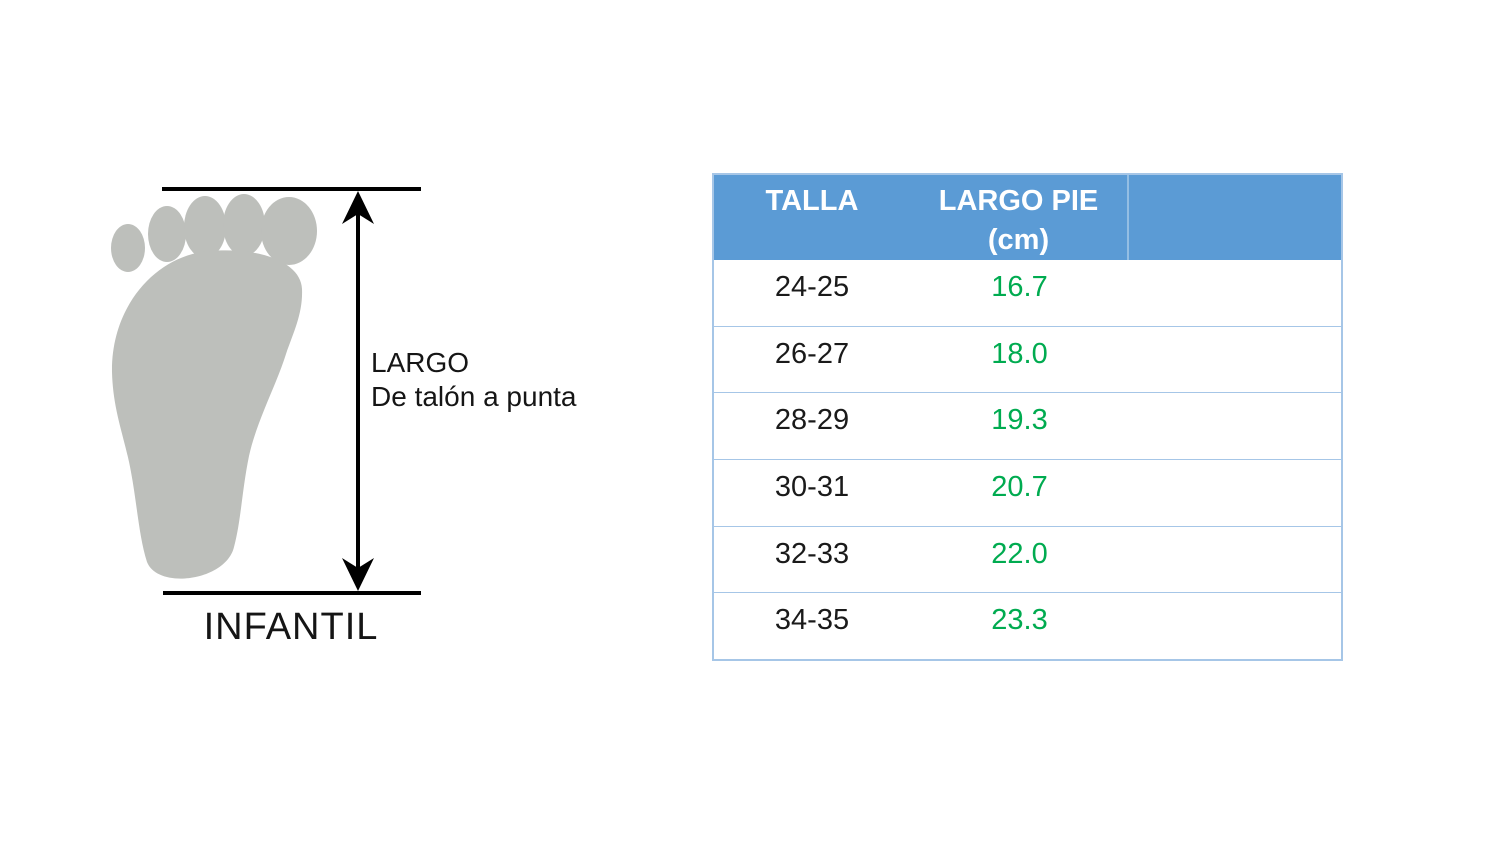 The image size is (1500, 844). Describe the element at coordinates (358, 574) in the screenshot. I see `arrow-down-head-icon` at that location.